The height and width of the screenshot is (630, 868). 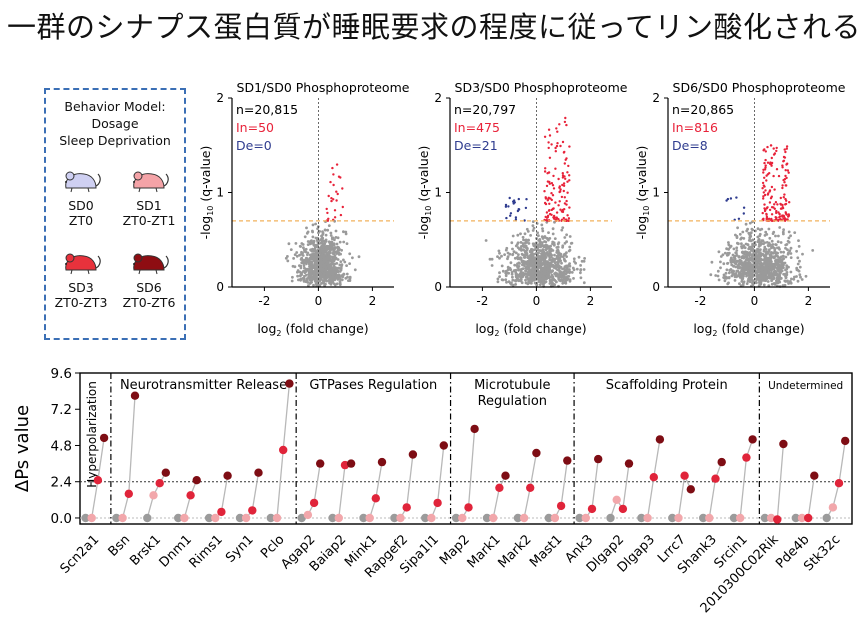 I want to click on ns-points, so click(x=762, y=254).